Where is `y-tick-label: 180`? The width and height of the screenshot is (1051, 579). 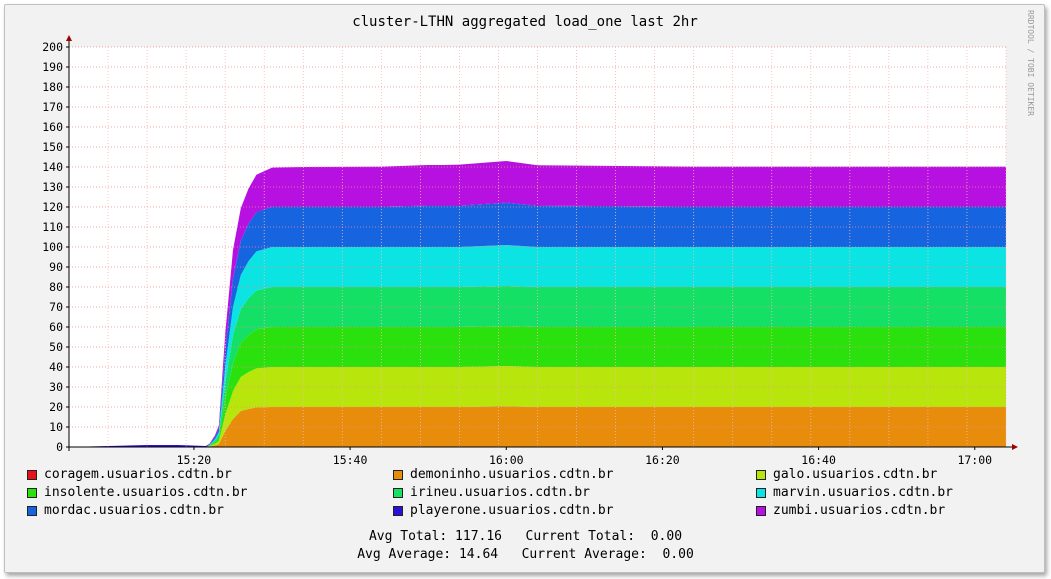 y-tick-label: 180 is located at coordinates (52, 87).